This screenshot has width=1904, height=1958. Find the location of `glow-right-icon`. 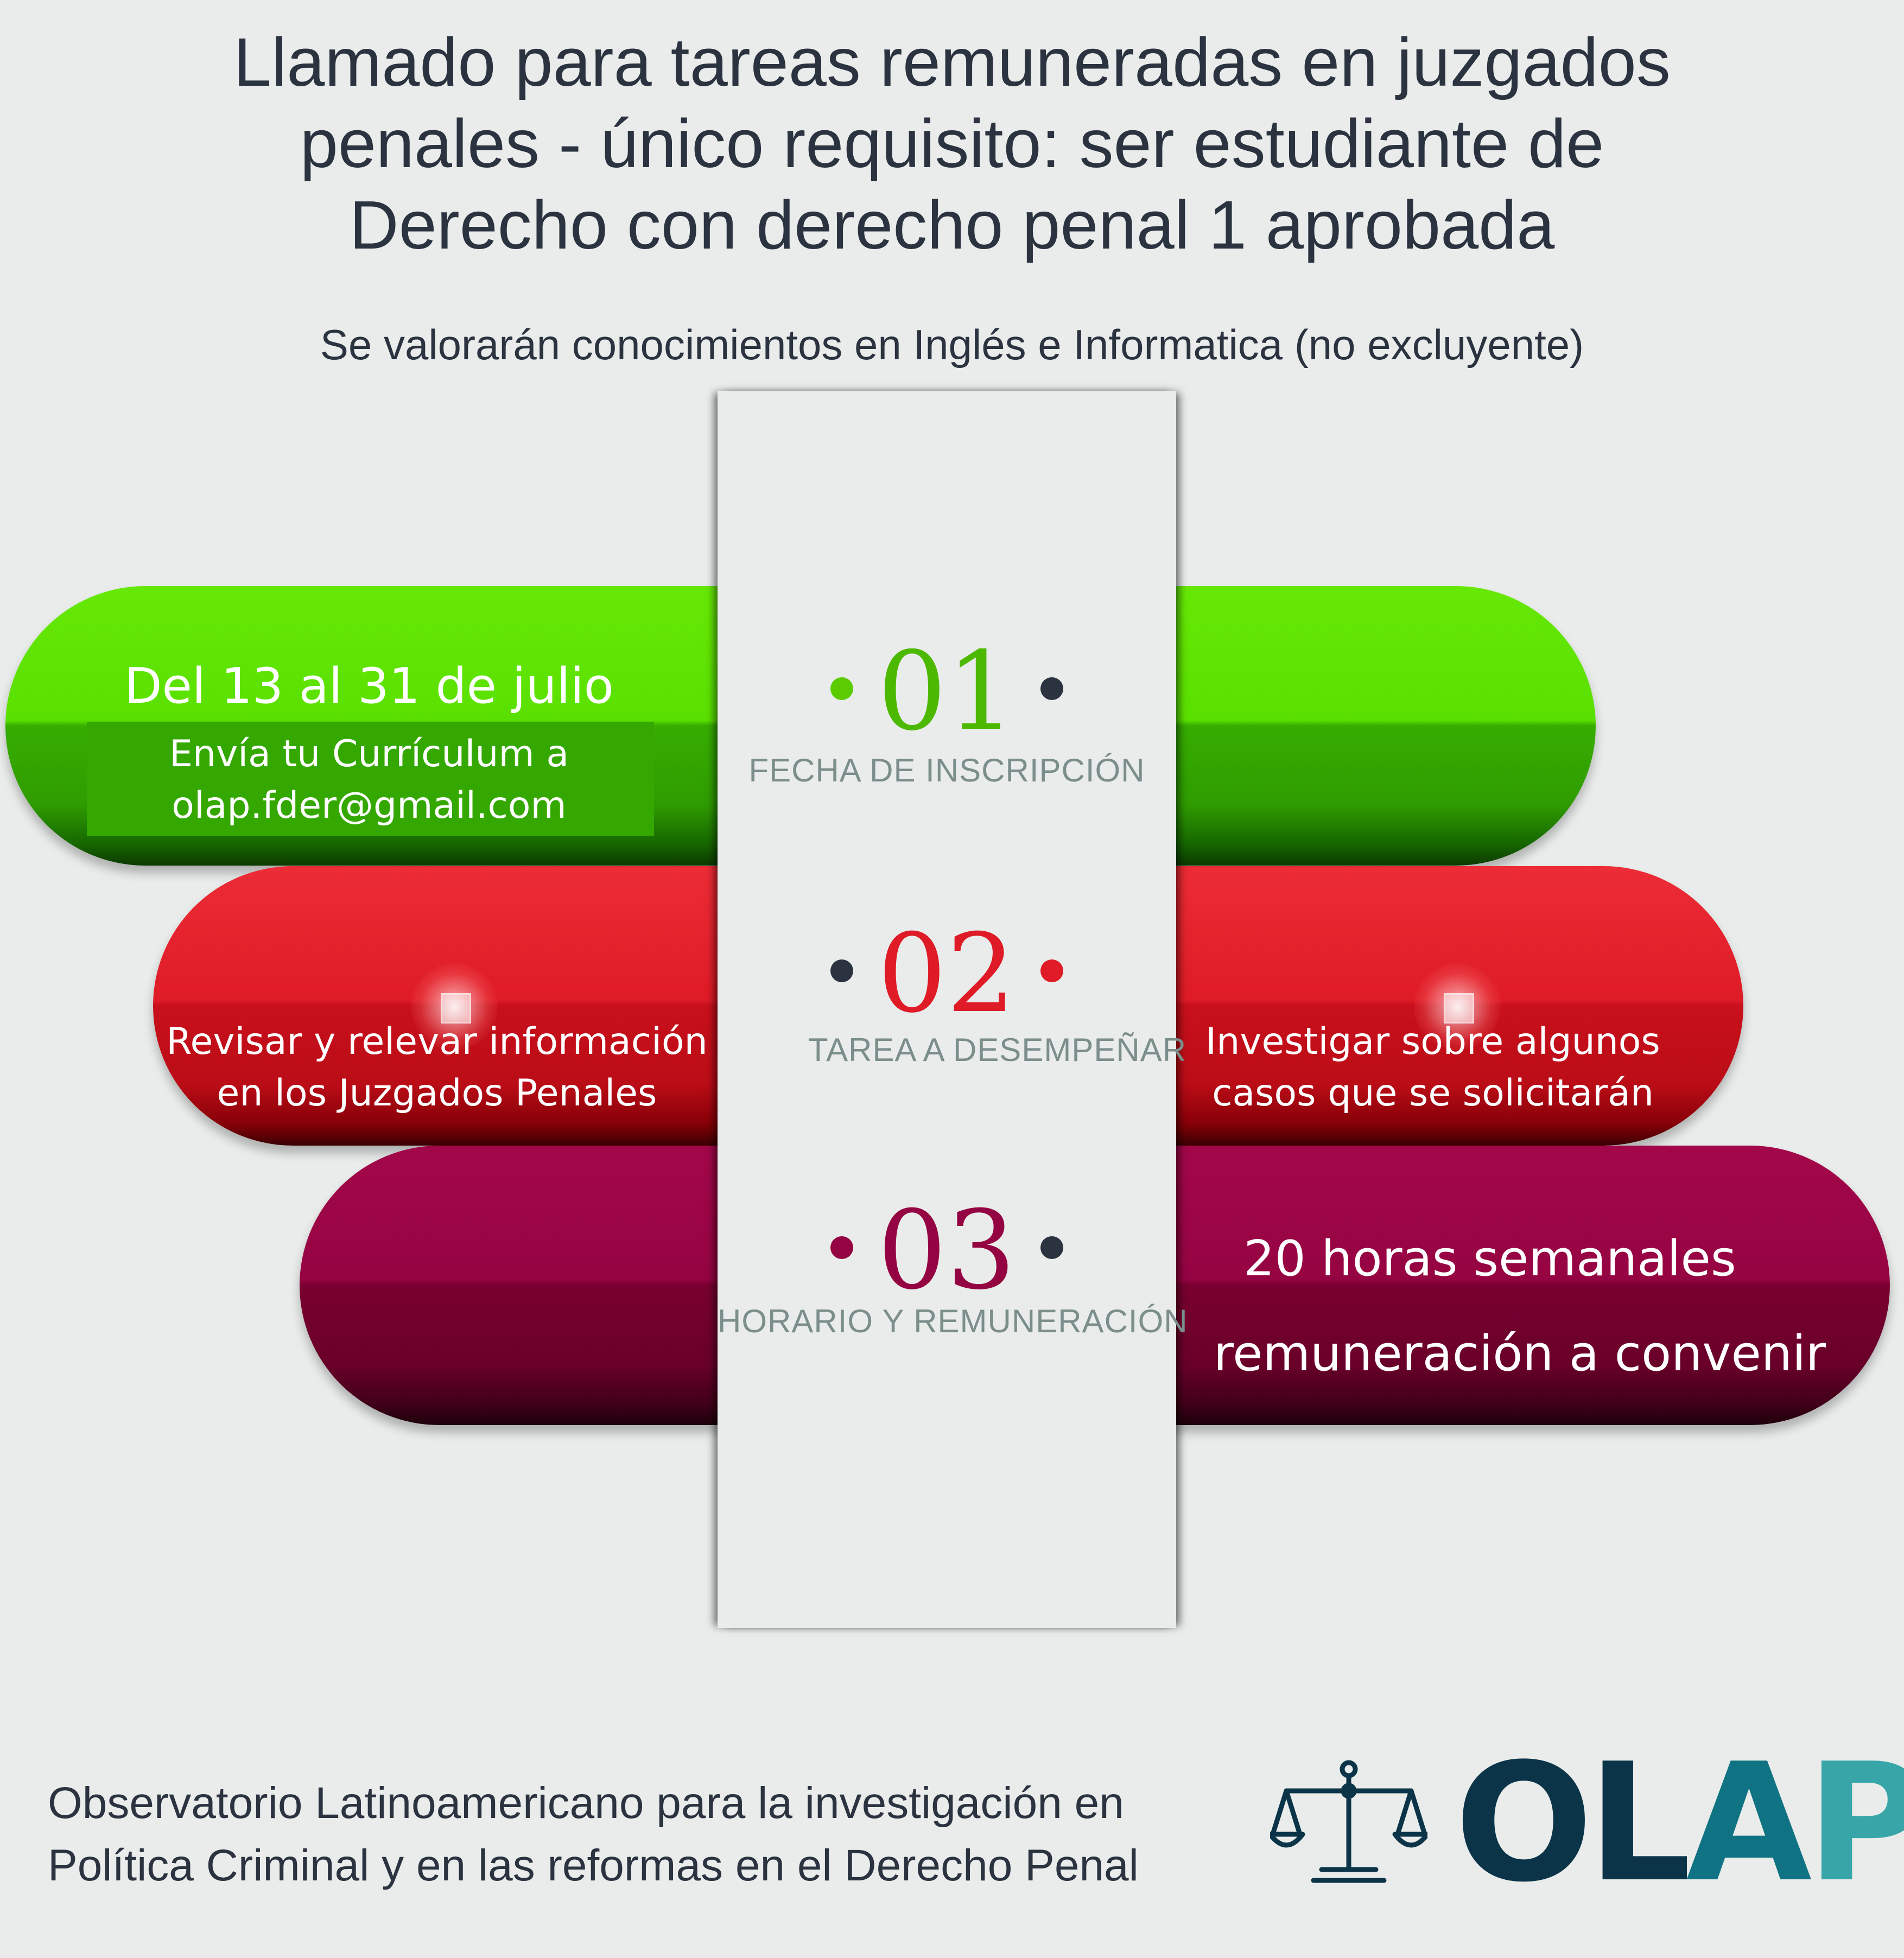

glow-right-icon is located at coordinates (1457, 1006).